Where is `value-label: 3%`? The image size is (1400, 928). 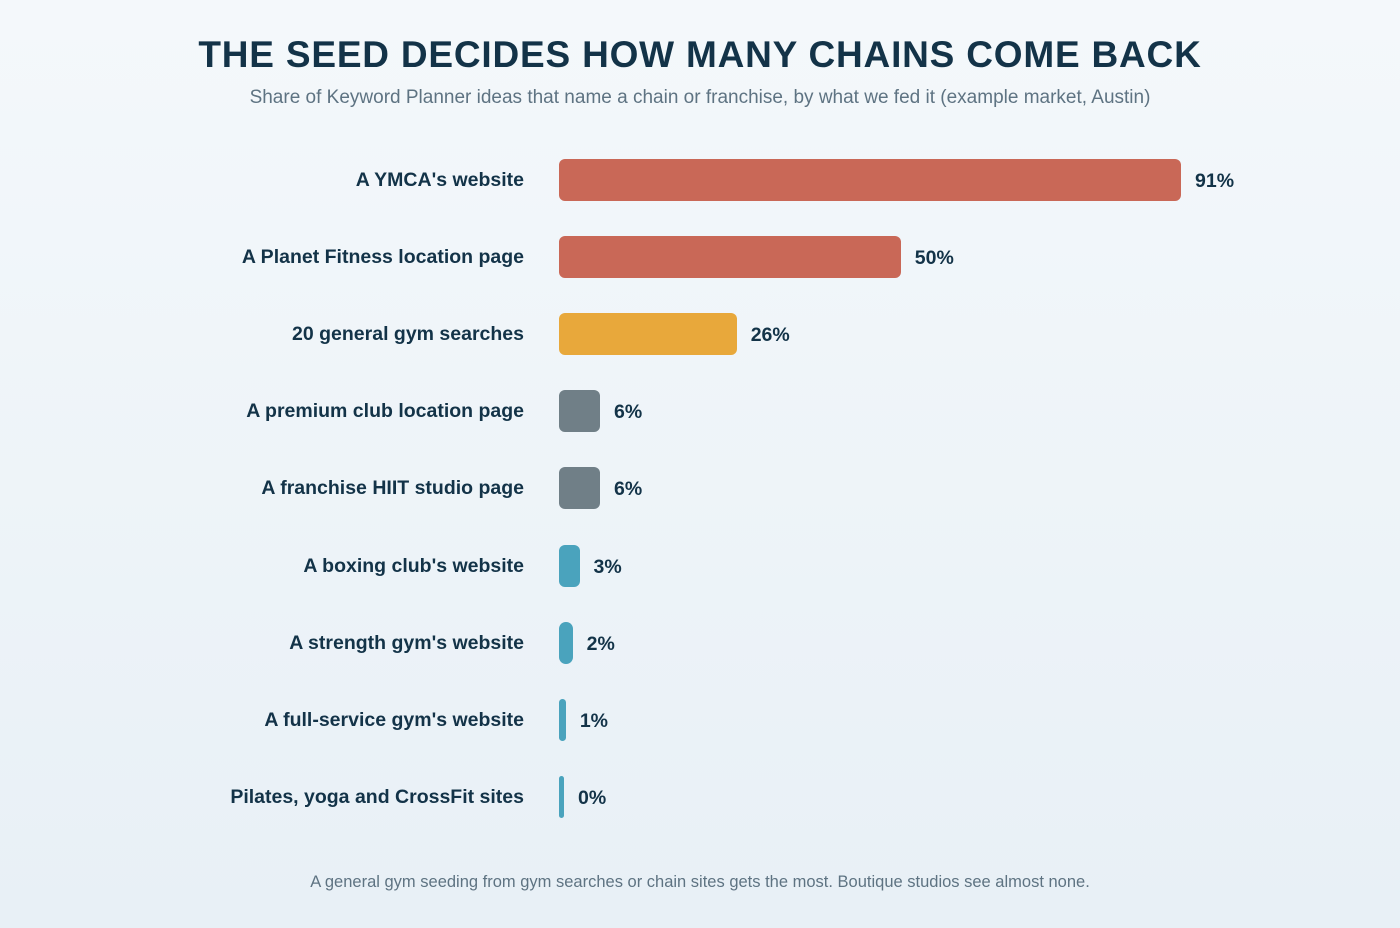 value-label: 3% is located at coordinates (607, 566).